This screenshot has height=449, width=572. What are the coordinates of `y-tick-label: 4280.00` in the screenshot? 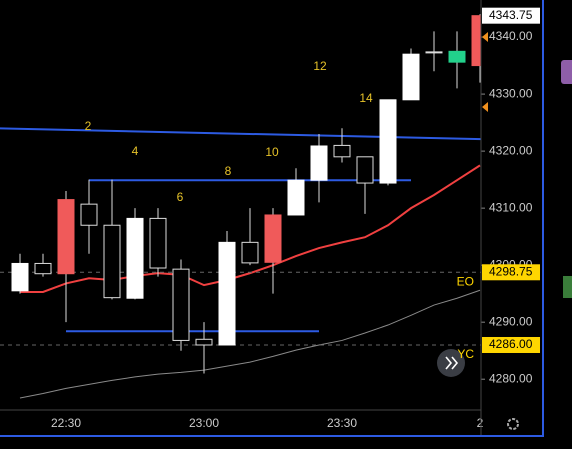 It's located at (511, 378).